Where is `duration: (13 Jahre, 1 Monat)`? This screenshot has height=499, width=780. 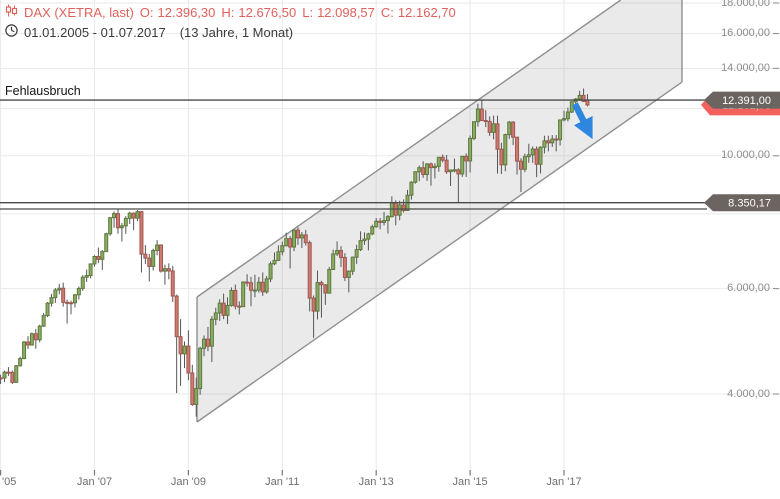 duration: (13 Jahre, 1 Monat) is located at coordinates (236, 32).